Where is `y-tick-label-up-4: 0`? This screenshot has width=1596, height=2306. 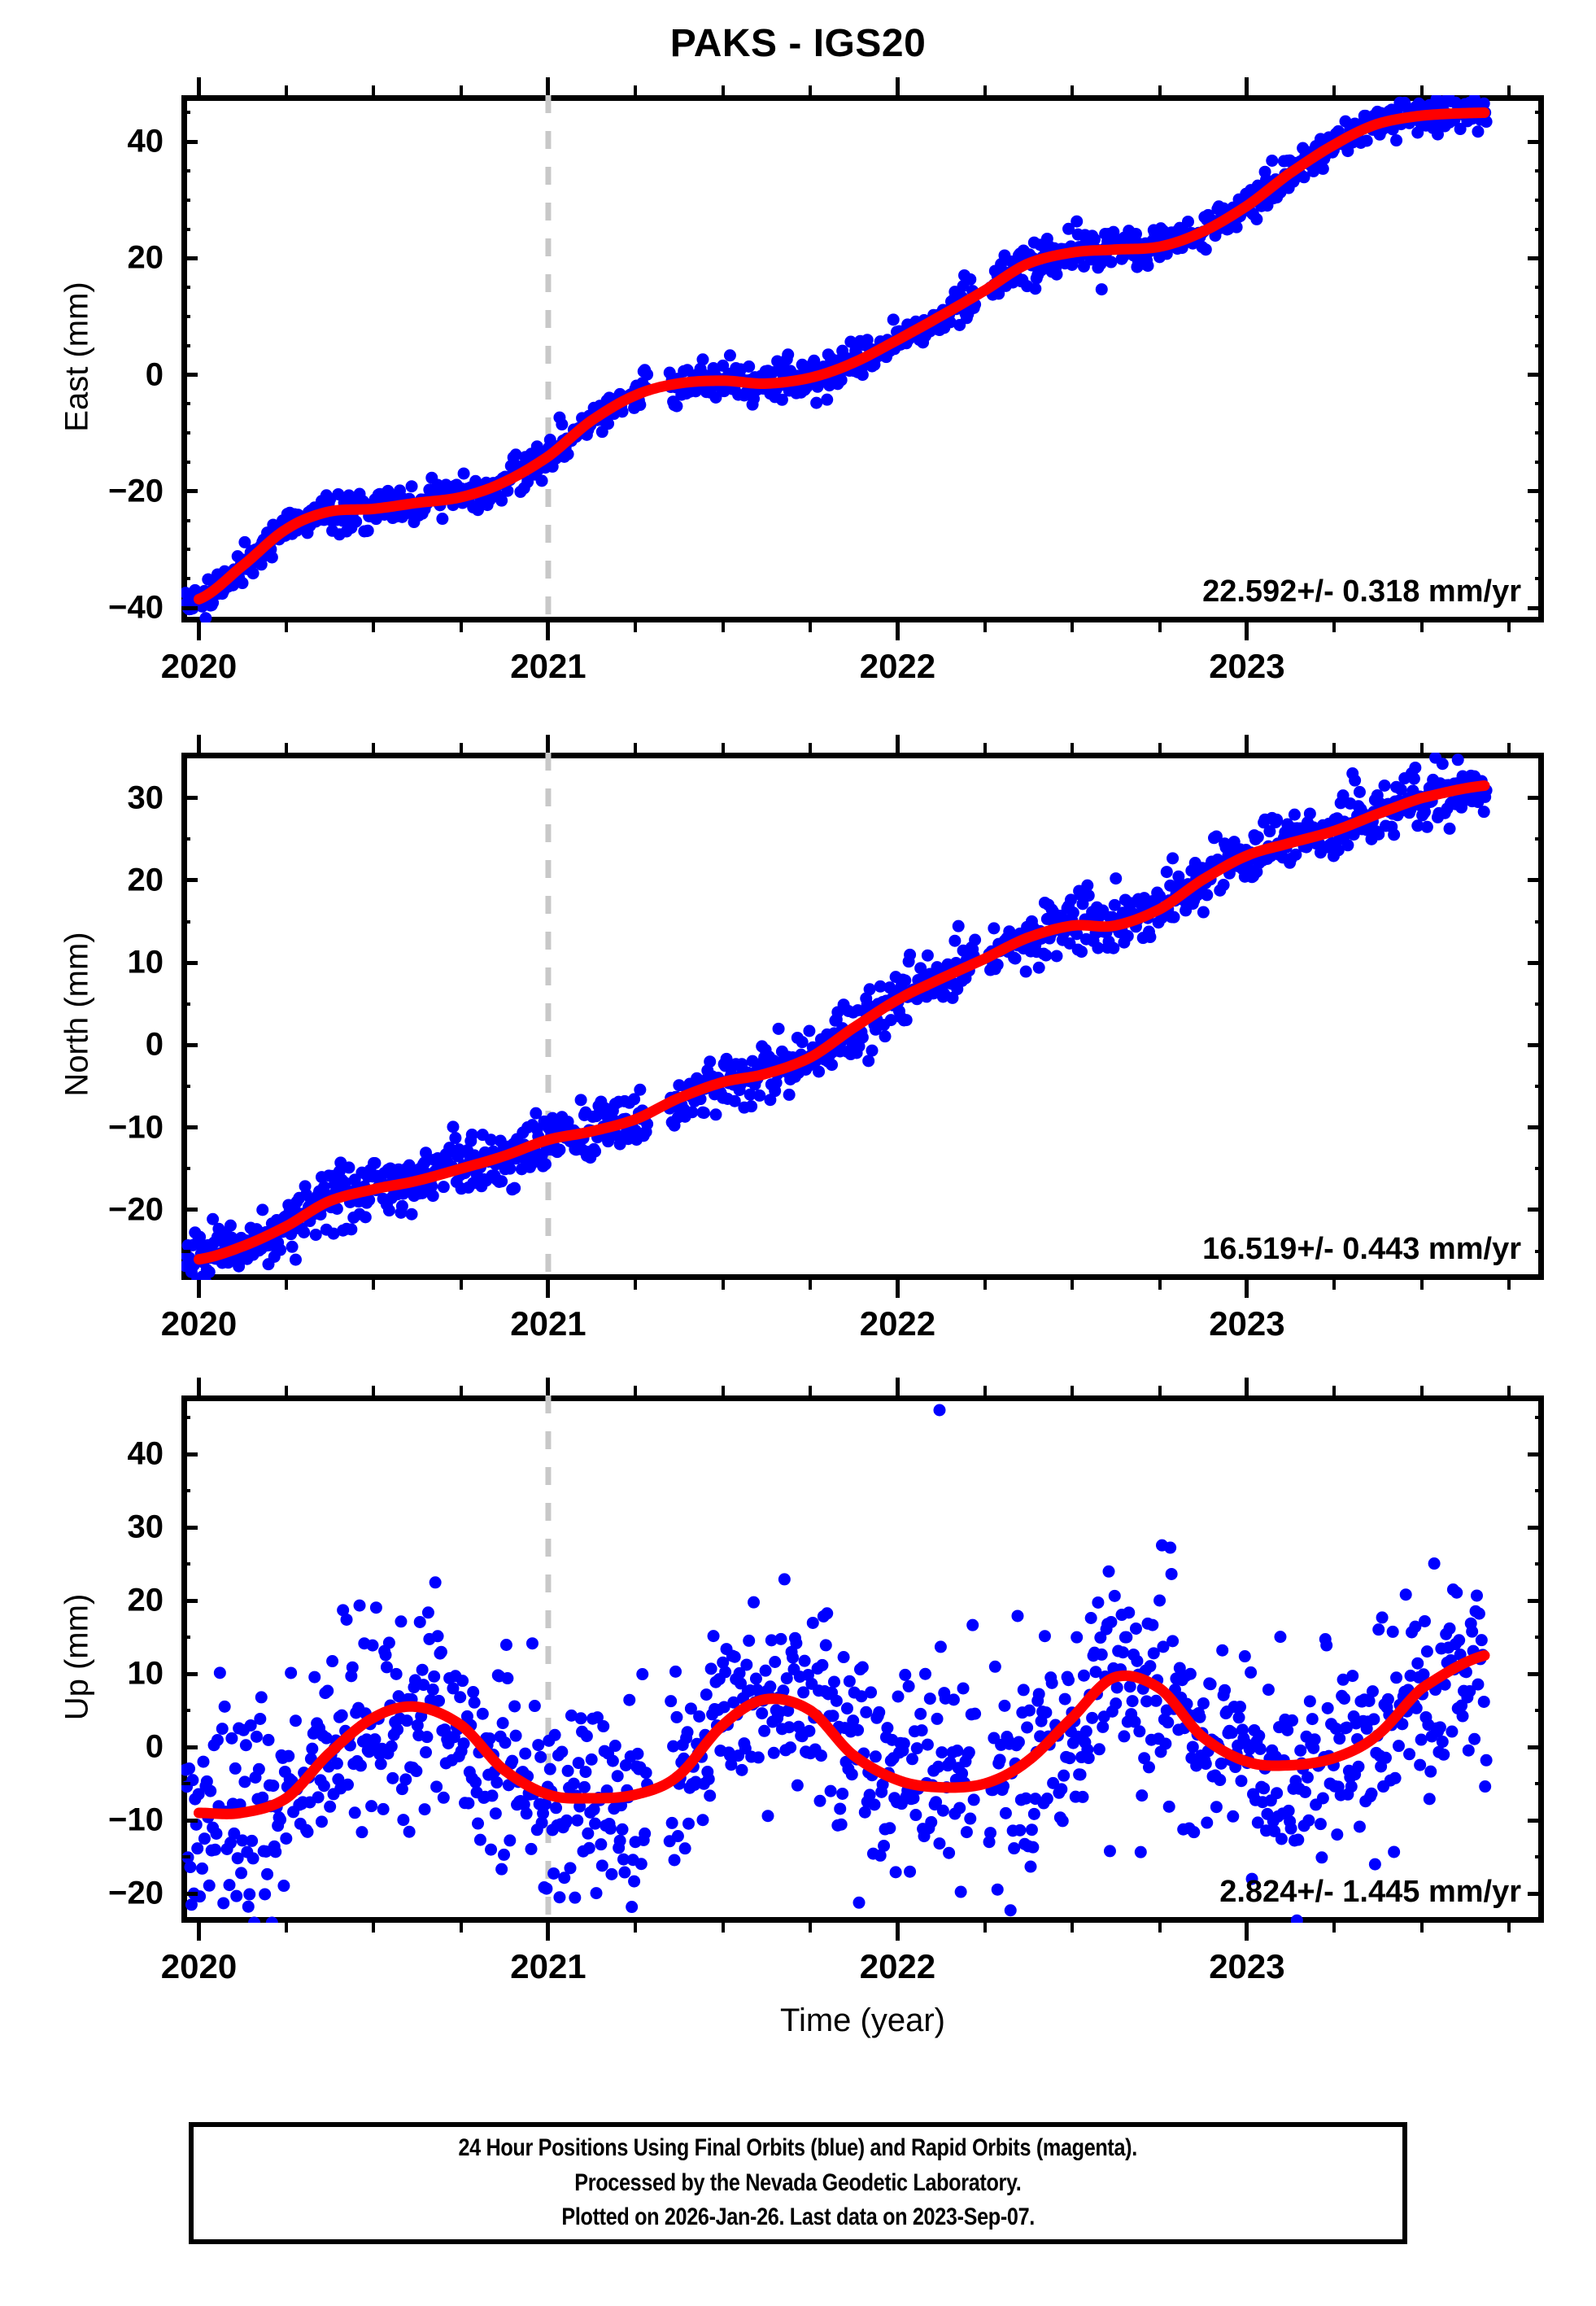
y-tick-label-up-4: 0 is located at coordinates (154, 1746).